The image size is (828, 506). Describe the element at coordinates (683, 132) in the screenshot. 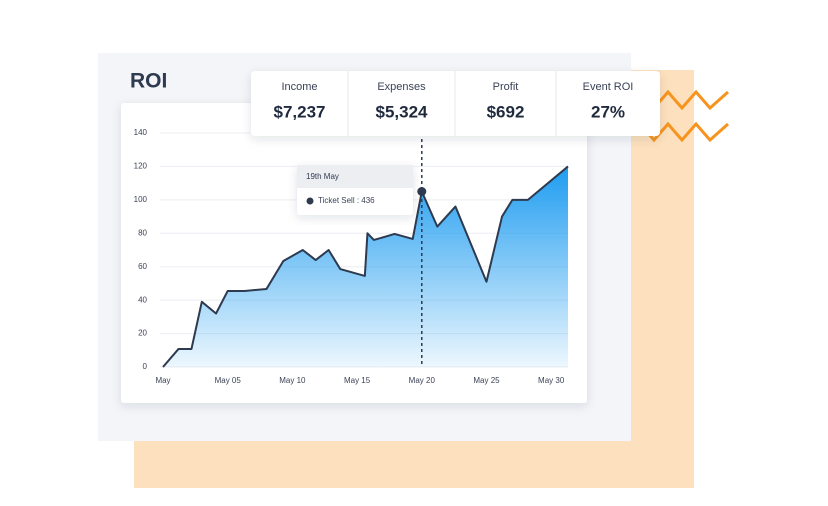

I see `zigzag` at that location.